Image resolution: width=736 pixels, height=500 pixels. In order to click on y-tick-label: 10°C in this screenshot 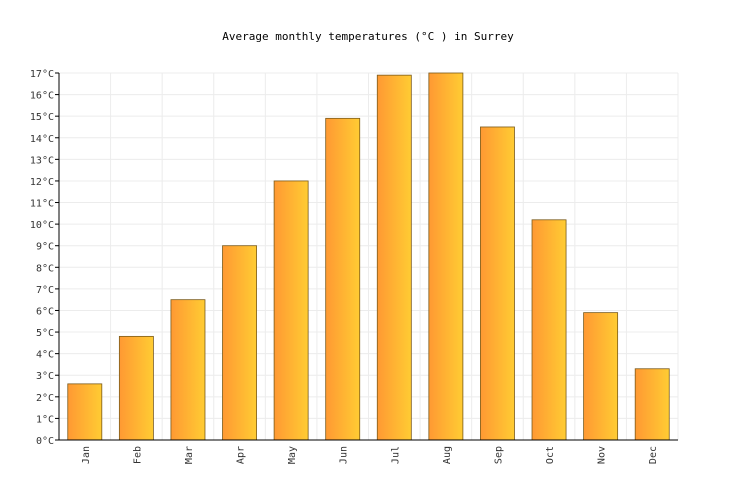, I will do `click(42, 225)`.